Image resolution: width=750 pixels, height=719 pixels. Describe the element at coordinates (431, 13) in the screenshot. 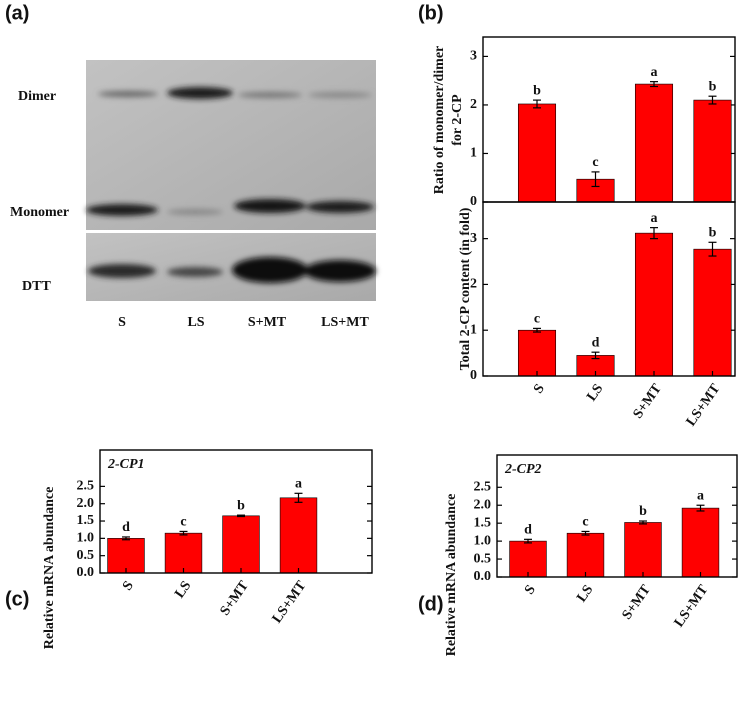

I see `panel-label: (b)` at that location.